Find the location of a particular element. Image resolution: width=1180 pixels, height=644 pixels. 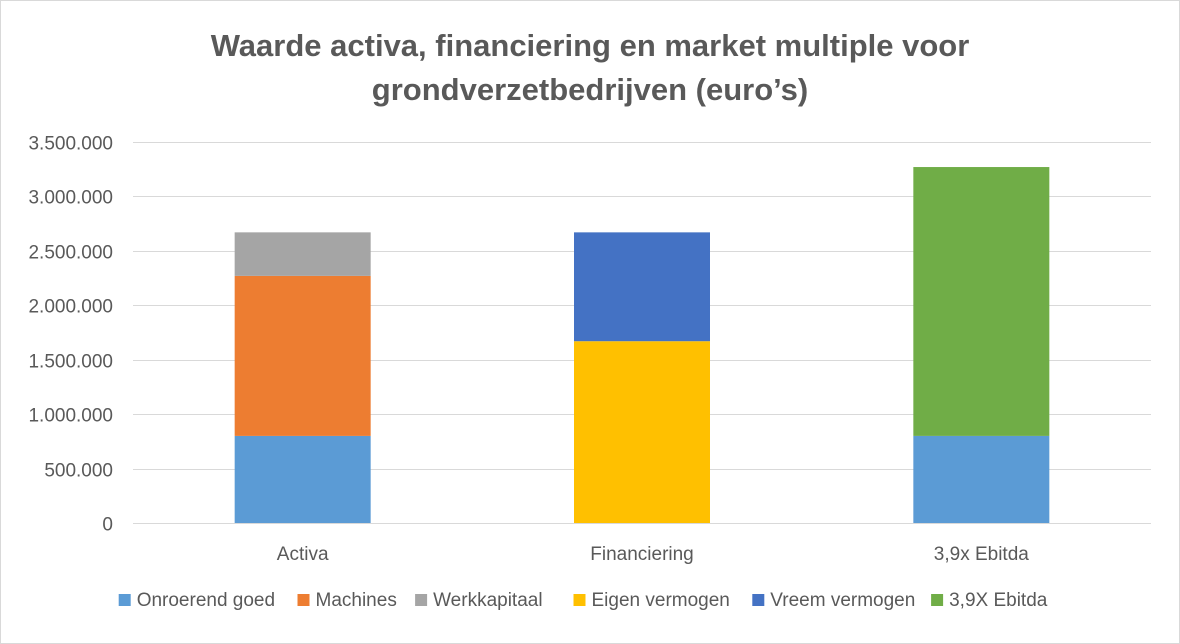

x-category-label: Activa is located at coordinates (303, 554).